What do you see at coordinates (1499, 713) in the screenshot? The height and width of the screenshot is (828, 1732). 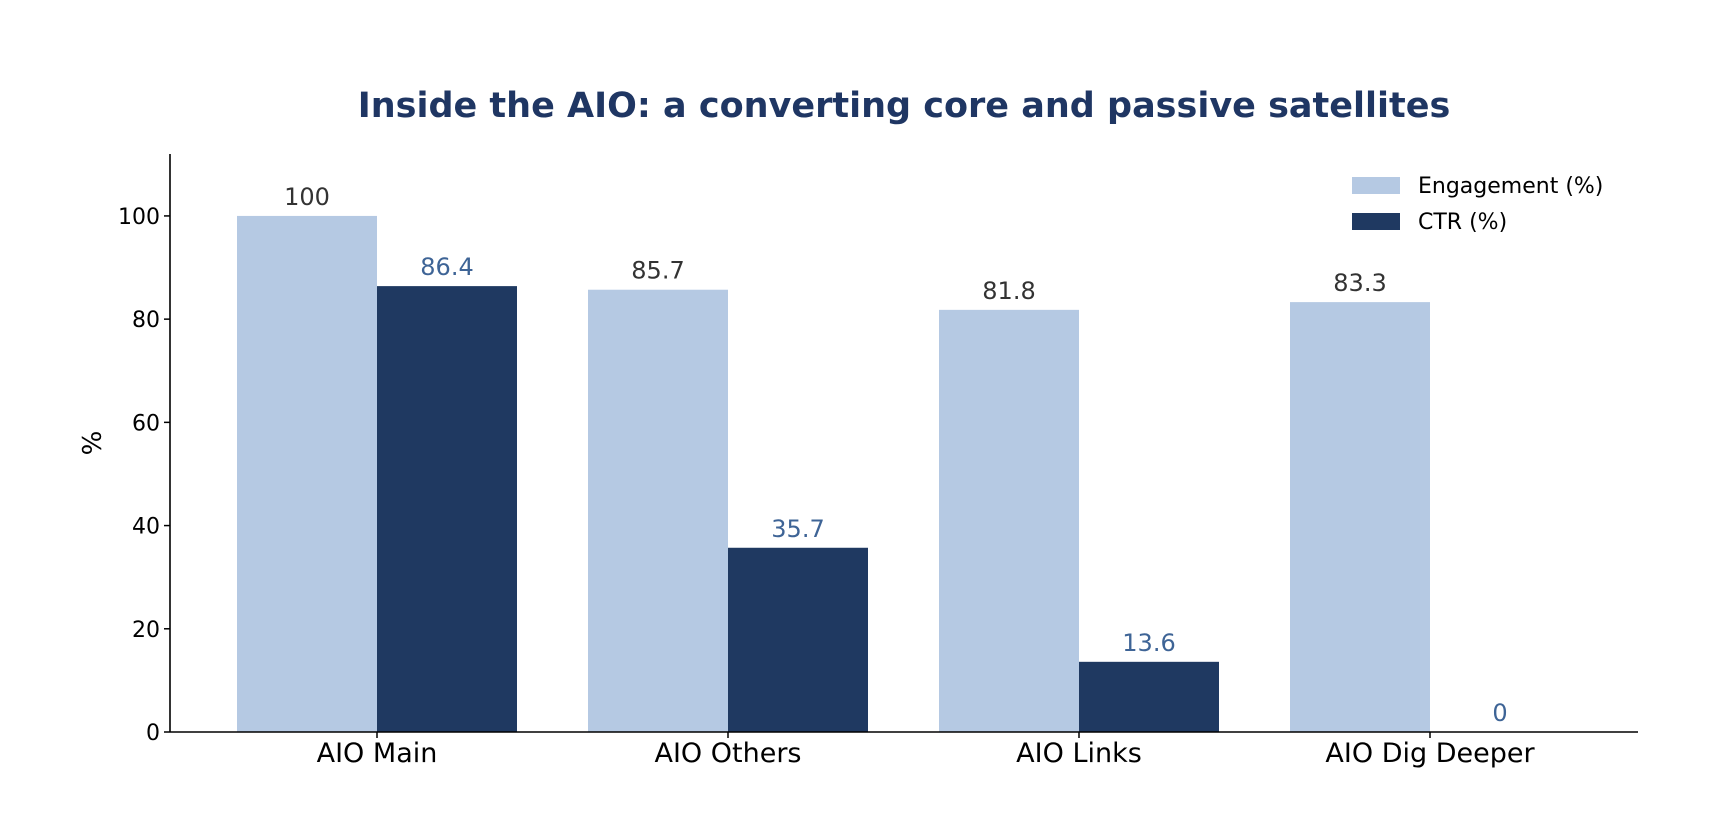 I see `ctr-value-label-3: 0` at bounding box center [1499, 713].